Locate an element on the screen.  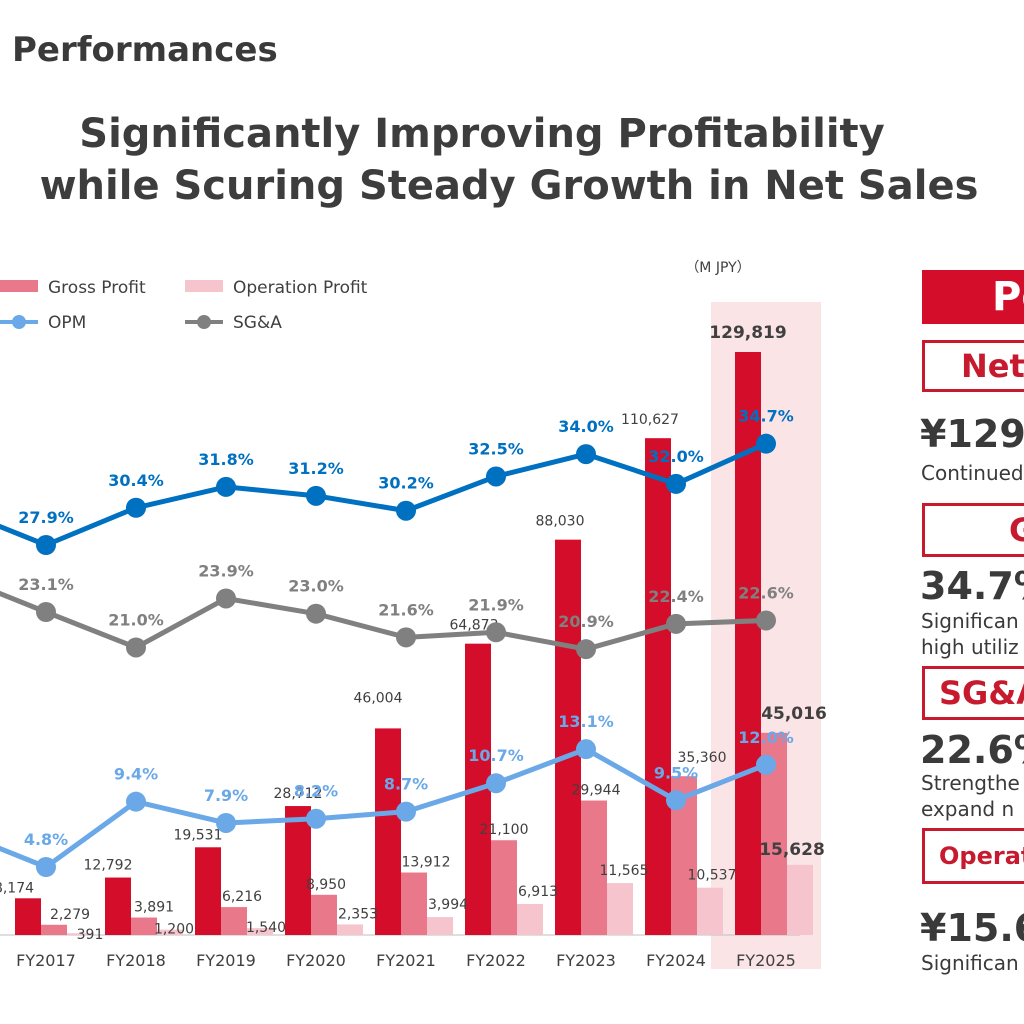
sga-desc-line-1: Strengthe is located at coordinates (970, 783).